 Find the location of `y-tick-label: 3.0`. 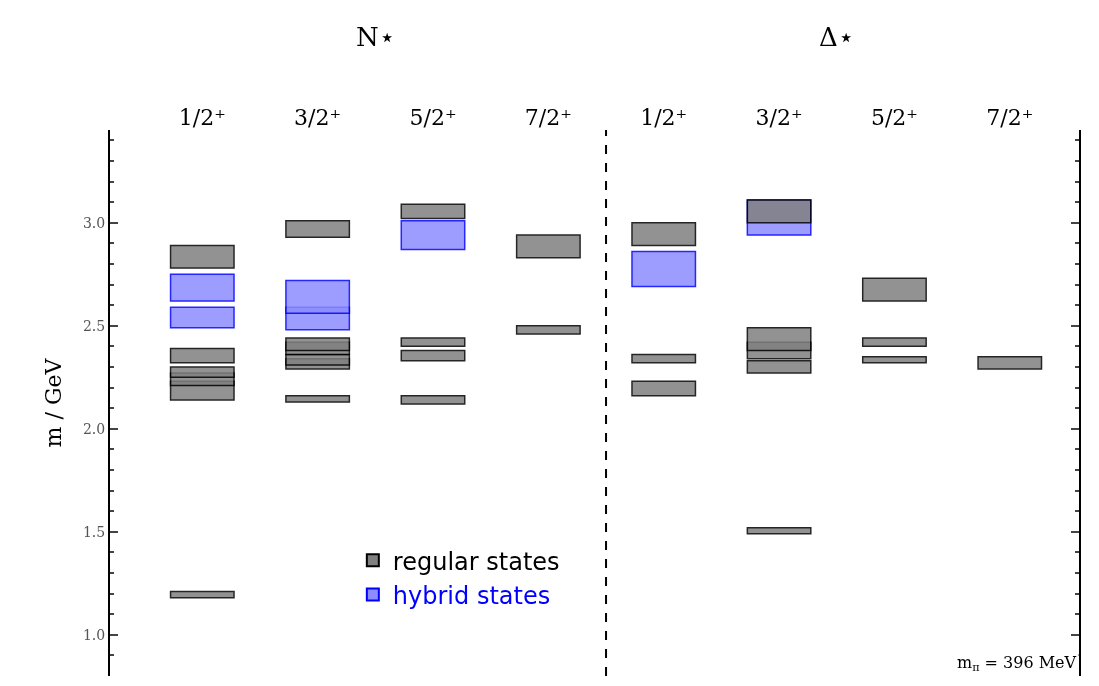

y-tick-label: 3.0 is located at coordinates (94, 222).